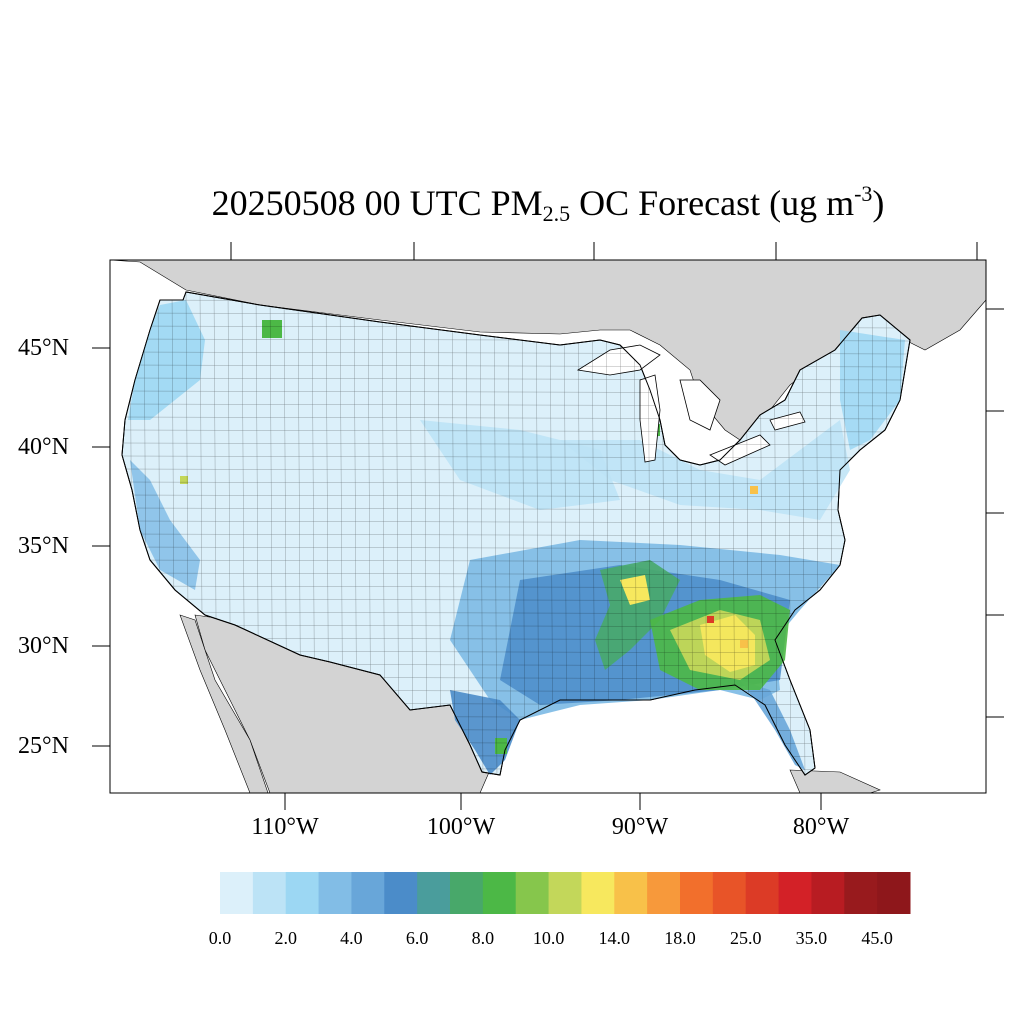  Describe the element at coordinates (43, 646) in the screenshot. I see `lat-label-30: 30°N` at that location.